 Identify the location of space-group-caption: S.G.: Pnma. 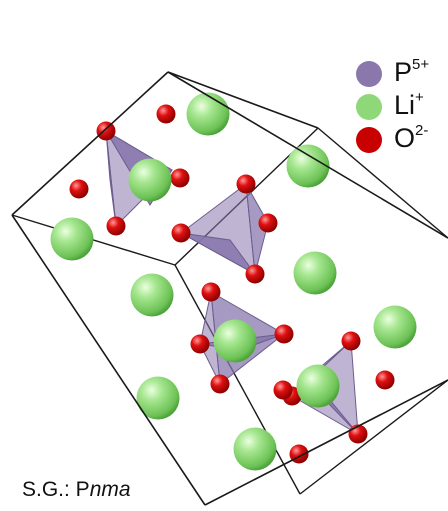
(76, 490).